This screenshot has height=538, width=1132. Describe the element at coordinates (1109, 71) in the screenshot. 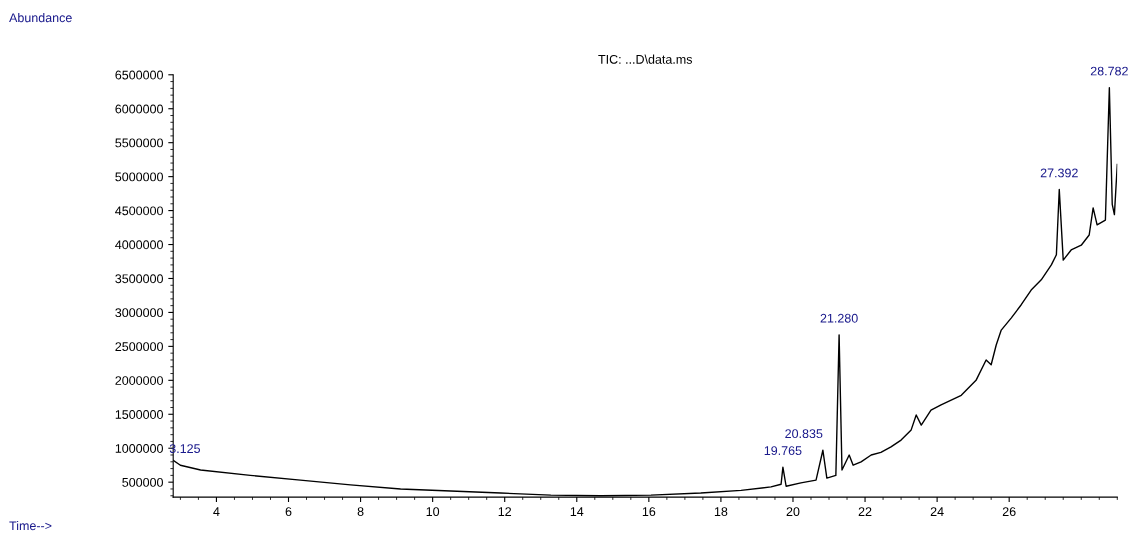

I see `annotation: 28.782` at that location.